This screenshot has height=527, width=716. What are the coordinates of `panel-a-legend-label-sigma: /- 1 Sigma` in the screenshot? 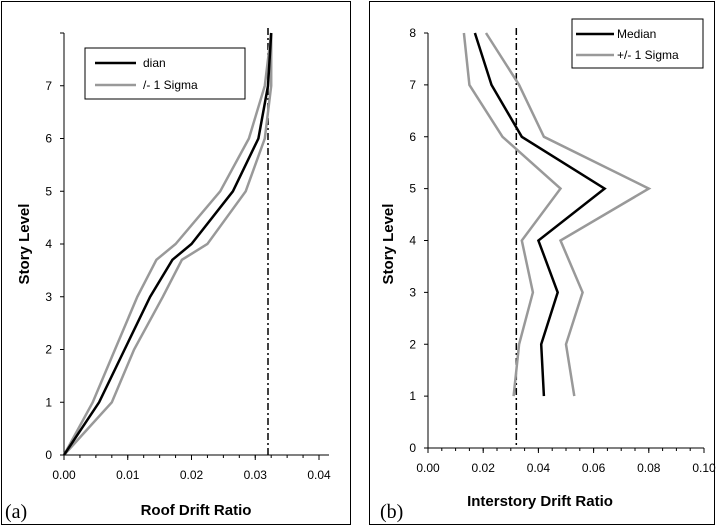 It's located at (170, 85).